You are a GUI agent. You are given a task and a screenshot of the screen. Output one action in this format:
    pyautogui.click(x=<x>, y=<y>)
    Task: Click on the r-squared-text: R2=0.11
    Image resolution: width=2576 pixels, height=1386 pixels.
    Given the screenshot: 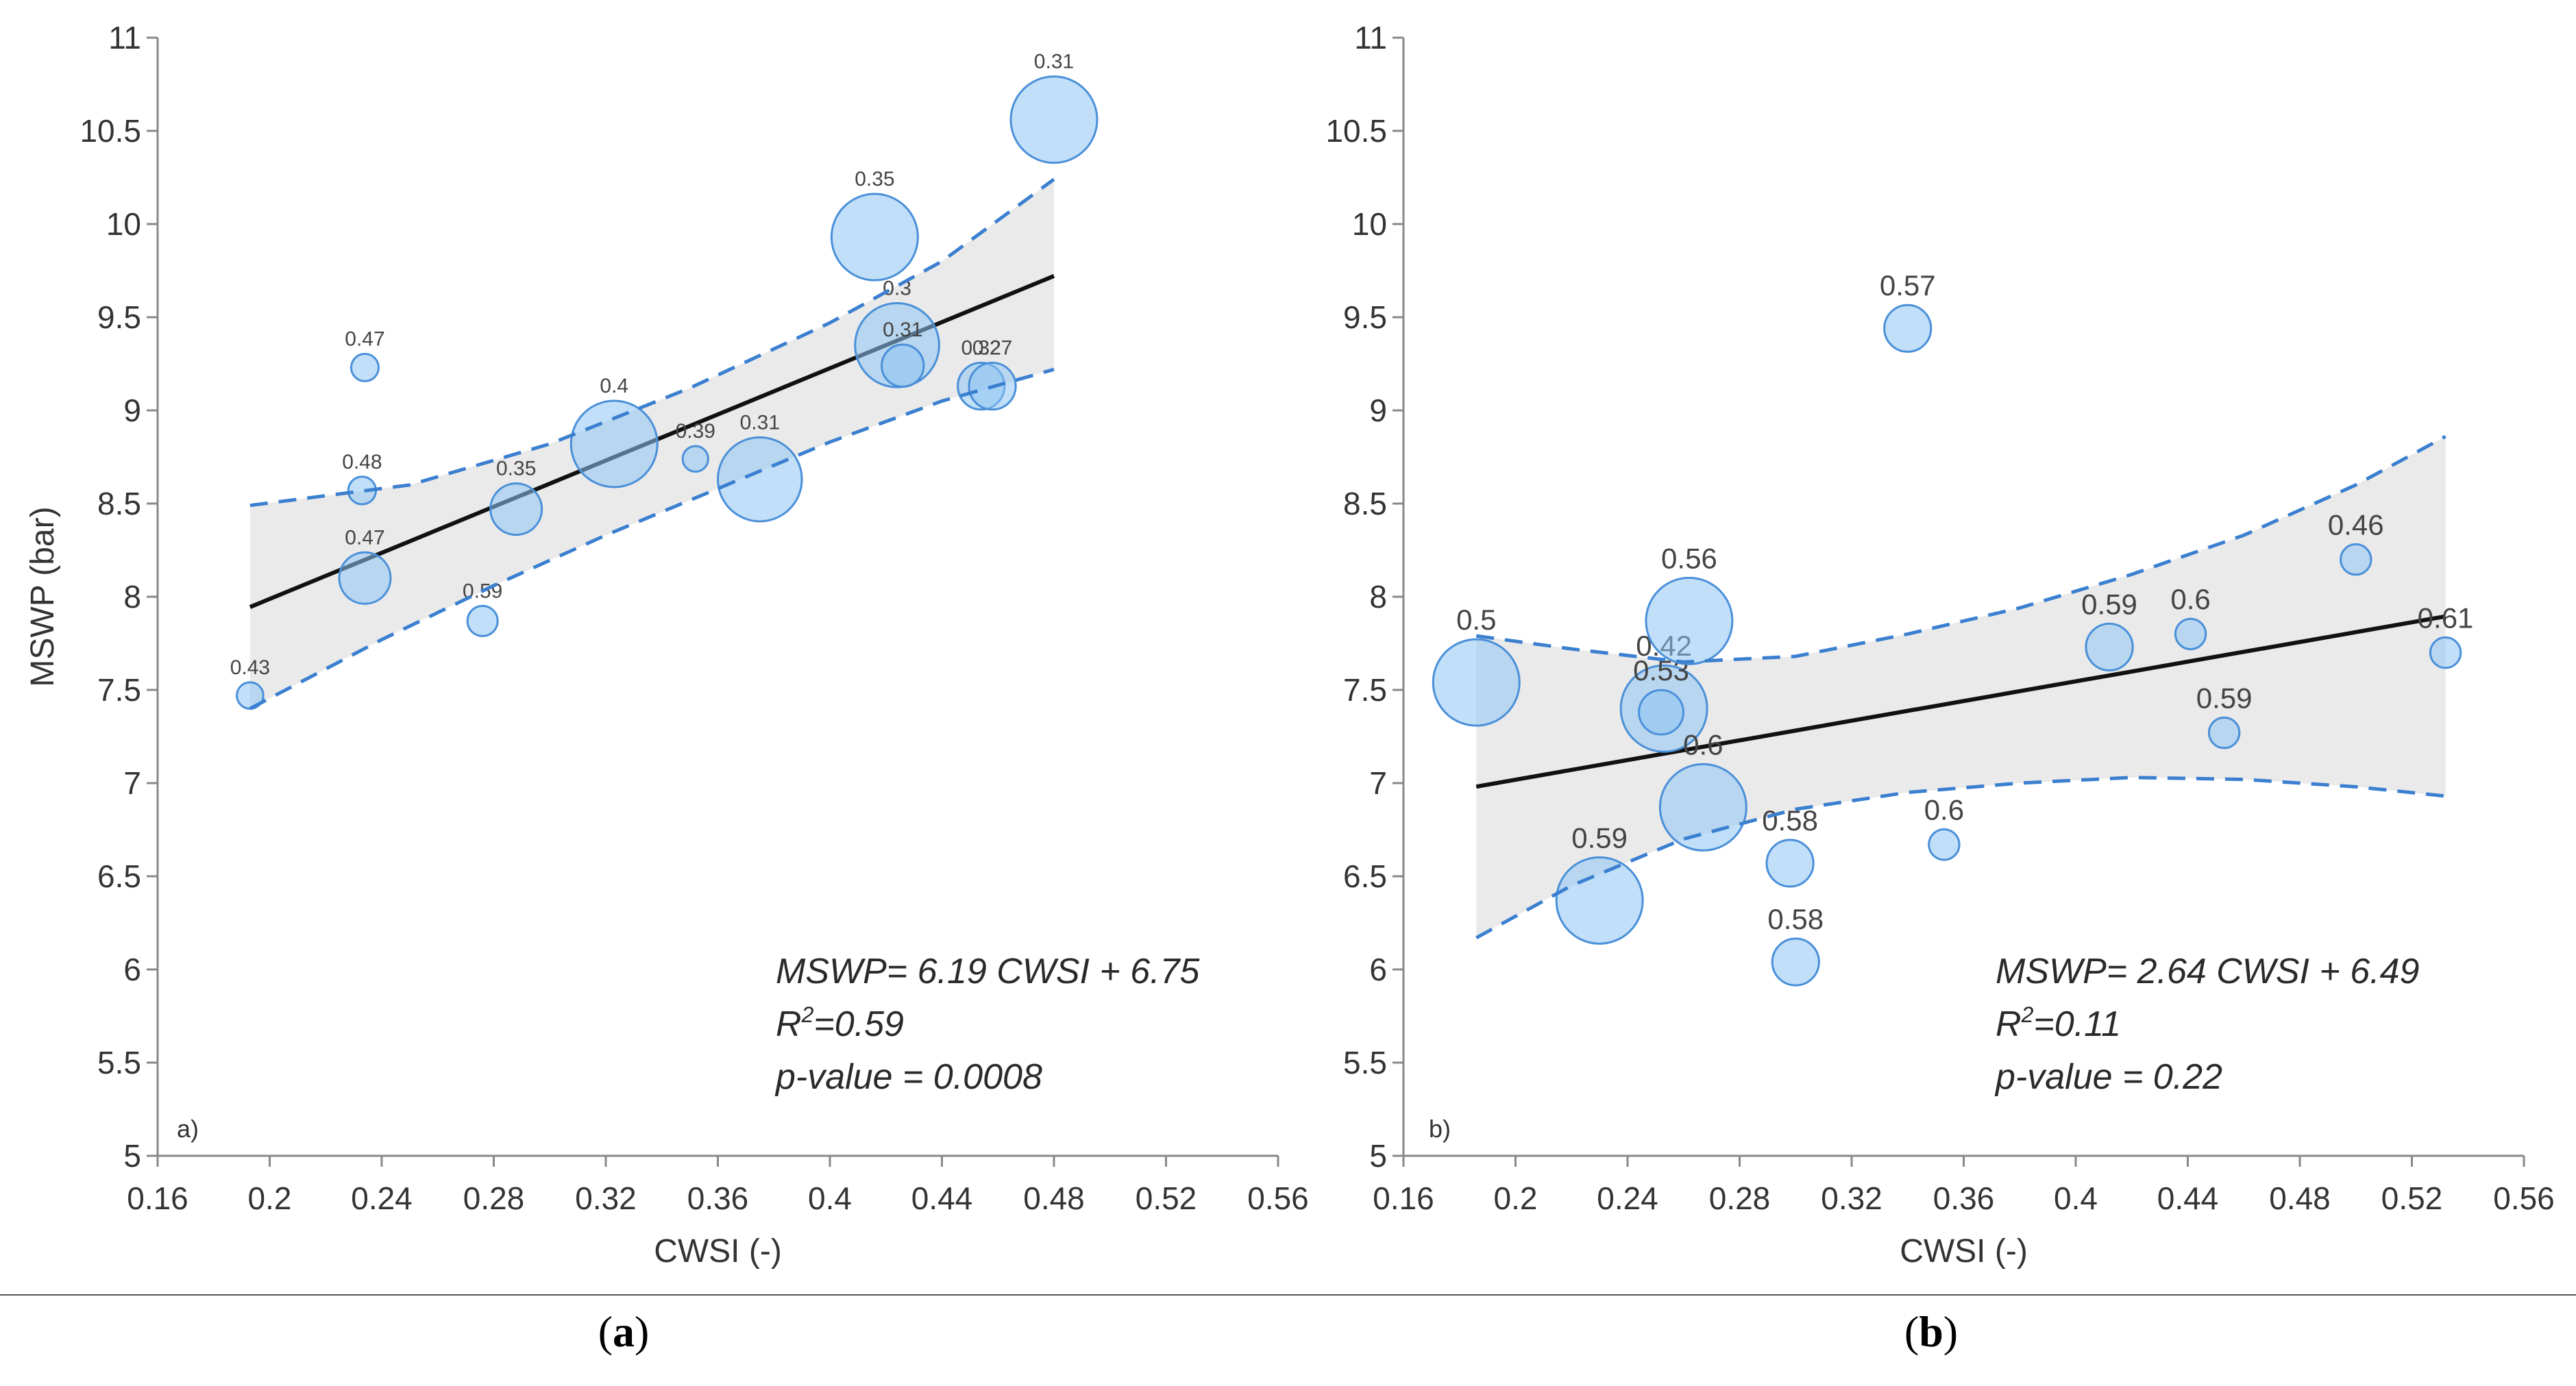 What is the action you would take?
    pyautogui.click(x=2058, y=1023)
    